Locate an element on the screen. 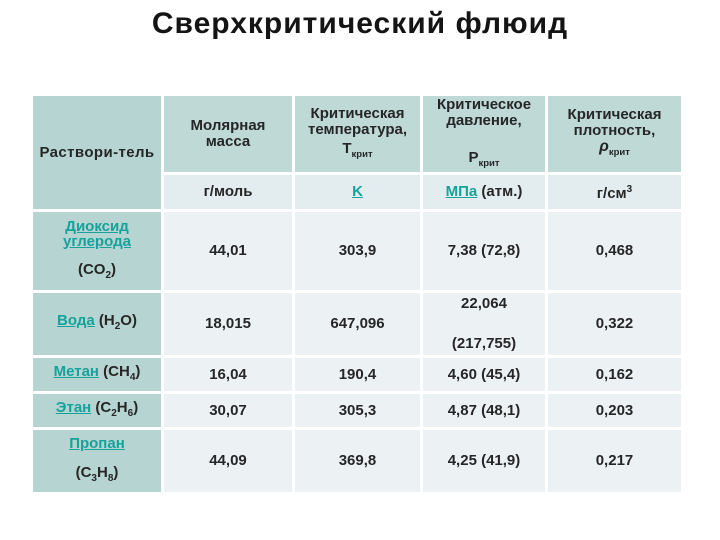  solvent-link-carbon-dioxide: Диоксид углерода is located at coordinates (97, 233).